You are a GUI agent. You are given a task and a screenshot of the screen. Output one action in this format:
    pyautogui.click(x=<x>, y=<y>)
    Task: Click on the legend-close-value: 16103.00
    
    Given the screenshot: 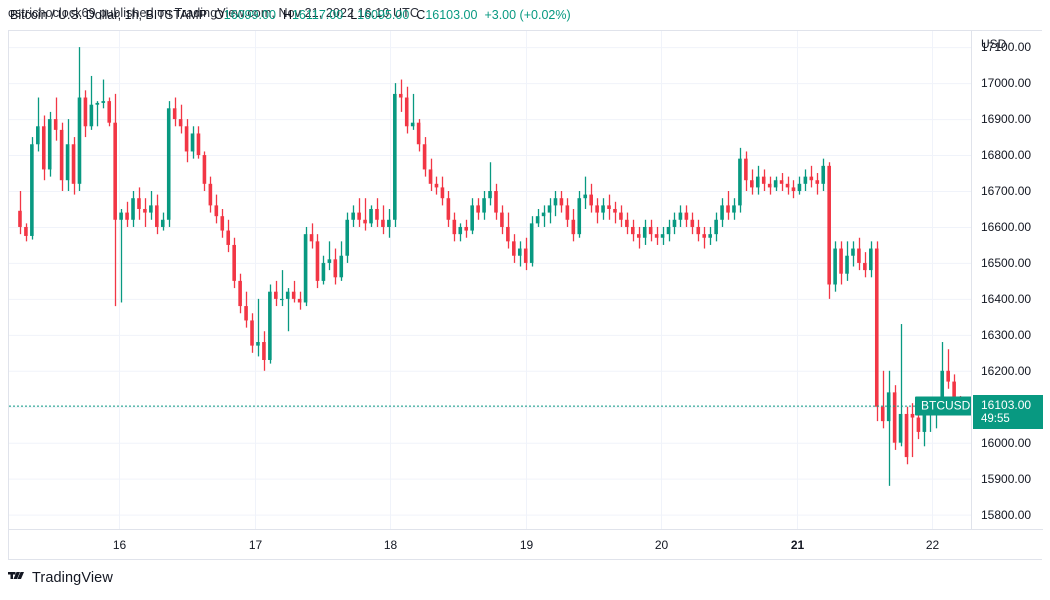 What is the action you would take?
    pyautogui.click(x=451, y=15)
    